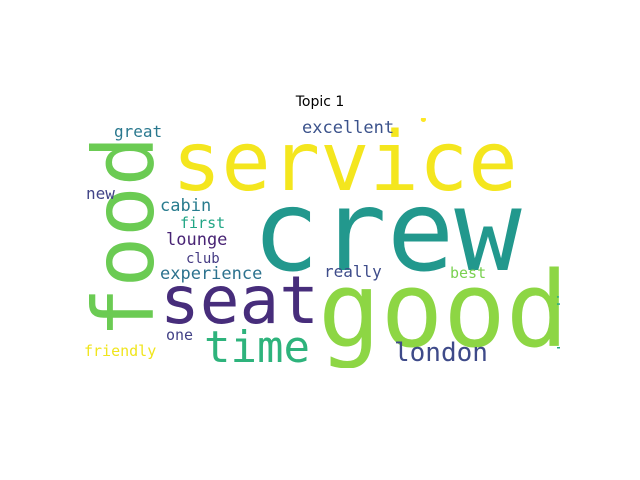 The width and height of the screenshot is (640, 480). What do you see at coordinates (197, 240) in the screenshot?
I see `word-lounge: lounge` at bounding box center [197, 240].